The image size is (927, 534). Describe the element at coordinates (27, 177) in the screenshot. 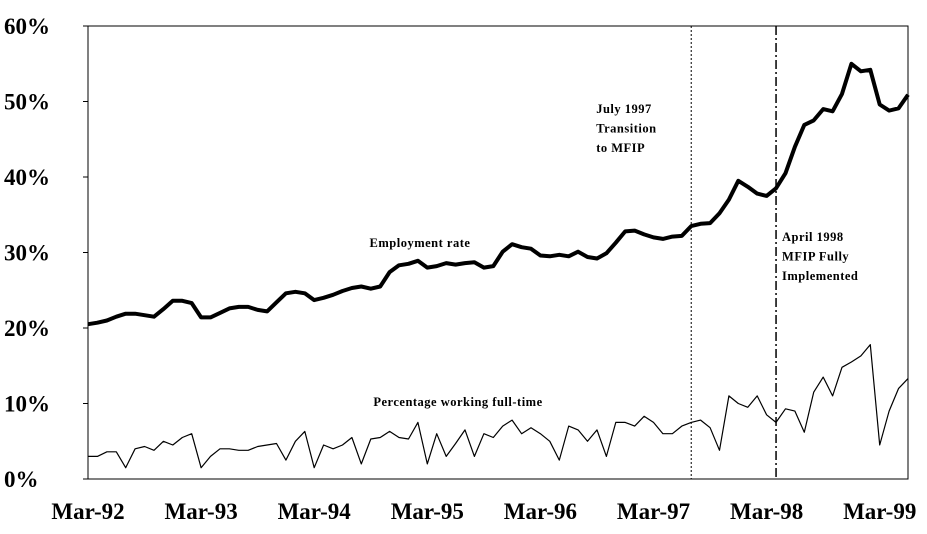

I see `y-tick-label: 40%` at that location.